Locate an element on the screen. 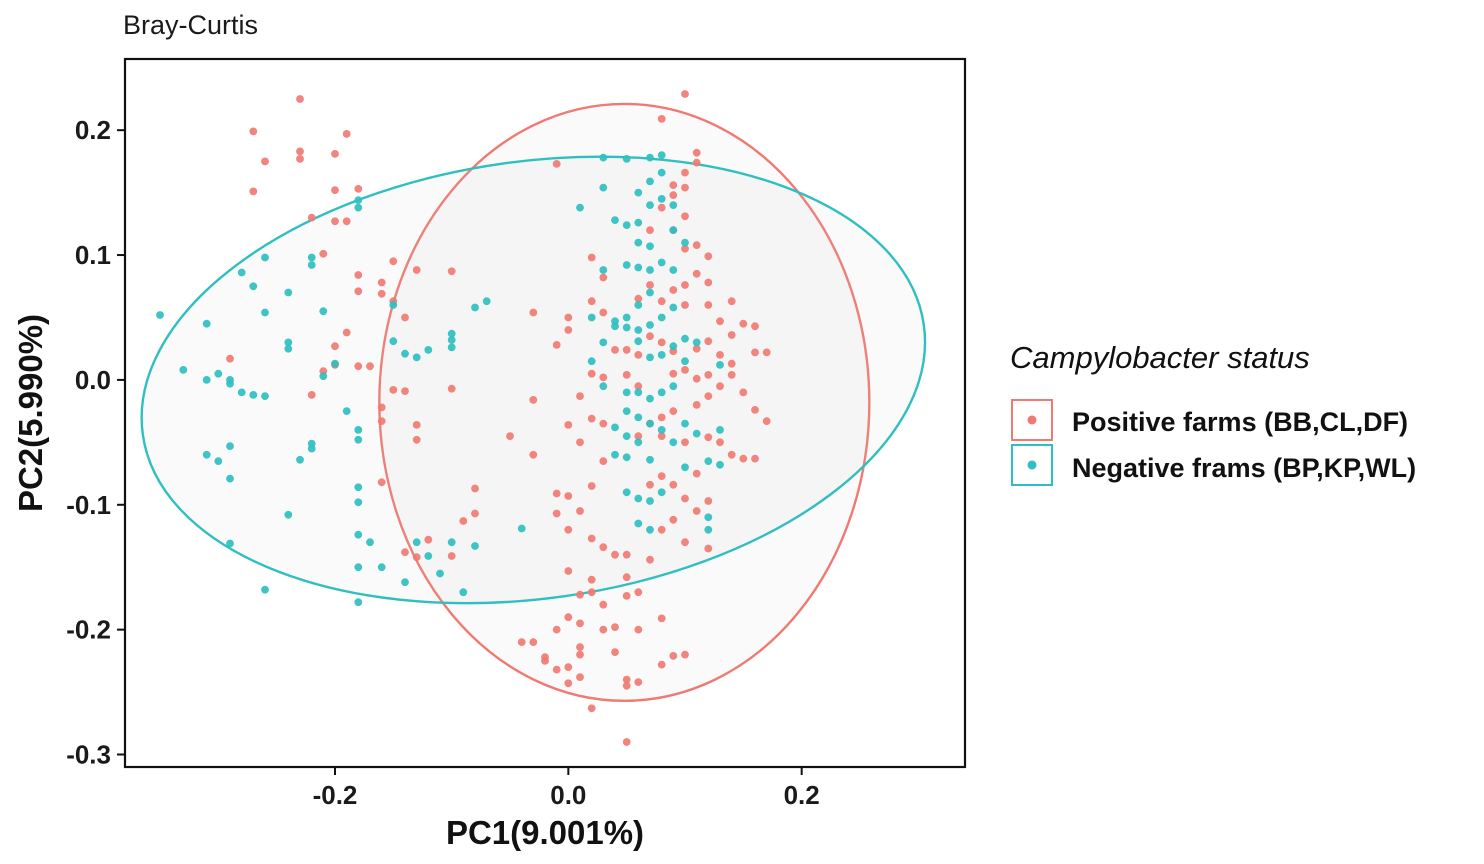 Image resolution: width=1484 pixels, height=864 pixels. x-tick-label: 0.2 is located at coordinates (802, 795).